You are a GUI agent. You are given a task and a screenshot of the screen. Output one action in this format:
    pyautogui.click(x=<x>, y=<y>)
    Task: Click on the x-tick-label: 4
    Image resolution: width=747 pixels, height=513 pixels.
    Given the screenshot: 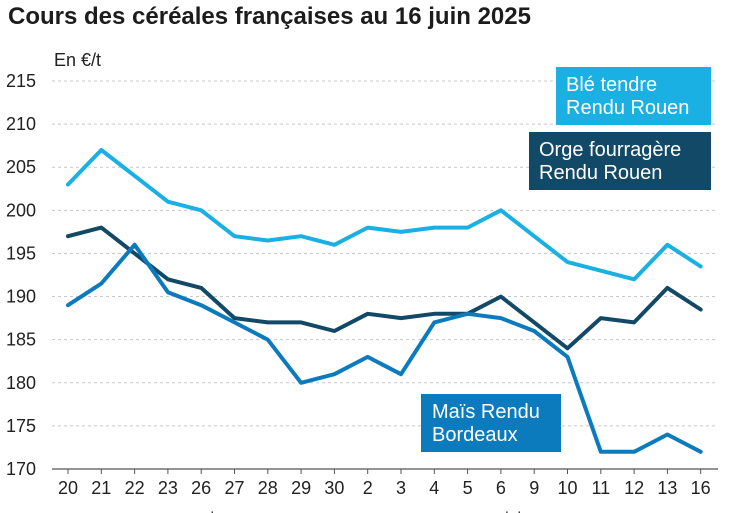 What is the action you would take?
    pyautogui.click(x=434, y=488)
    